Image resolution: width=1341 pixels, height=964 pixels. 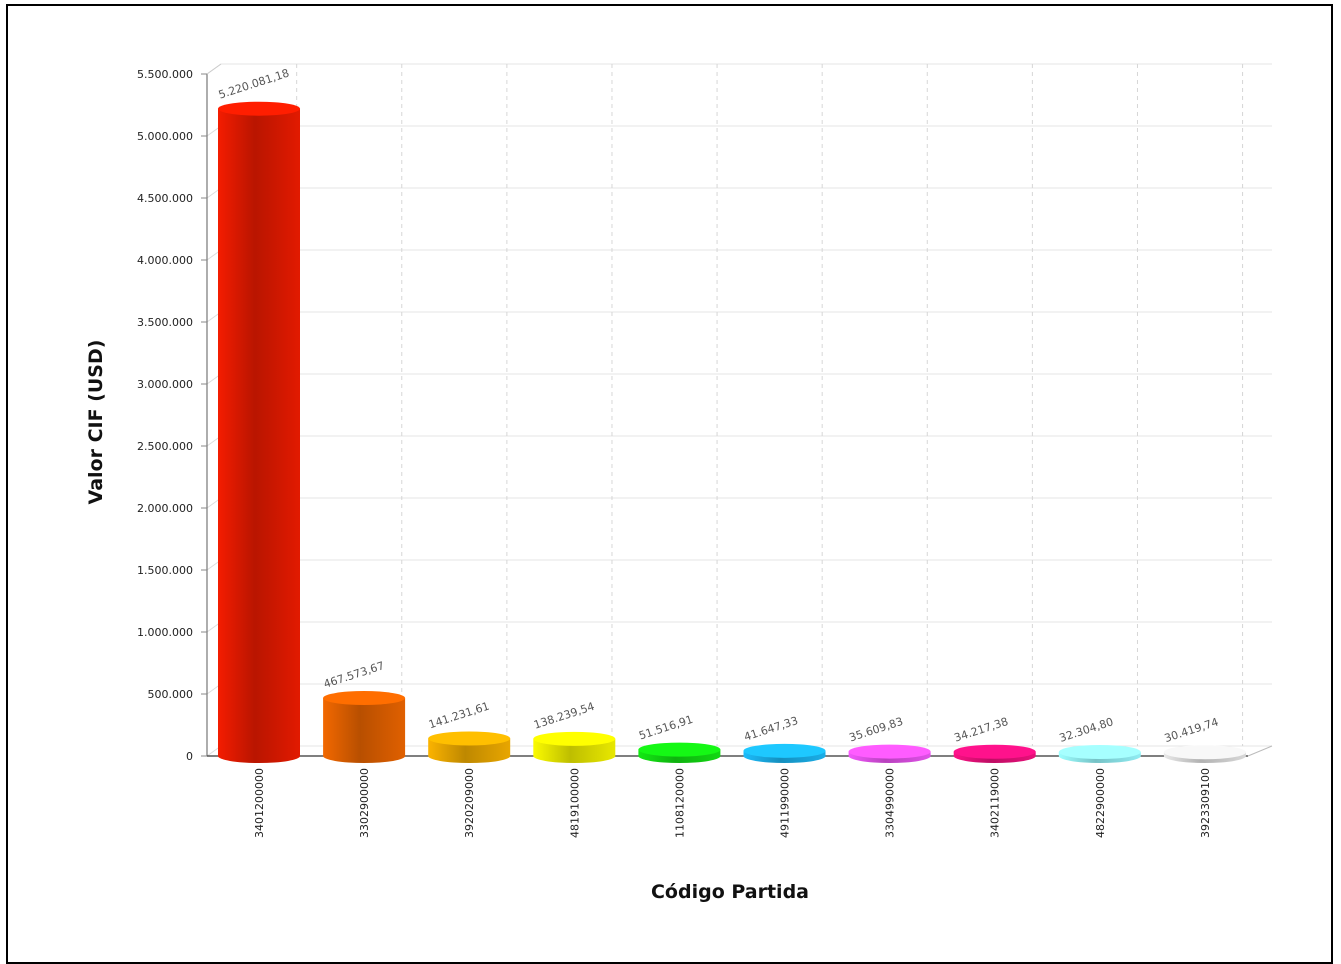 What do you see at coordinates (354, 675) in the screenshot?
I see `data-label: 467.573,67` at bounding box center [354, 675].